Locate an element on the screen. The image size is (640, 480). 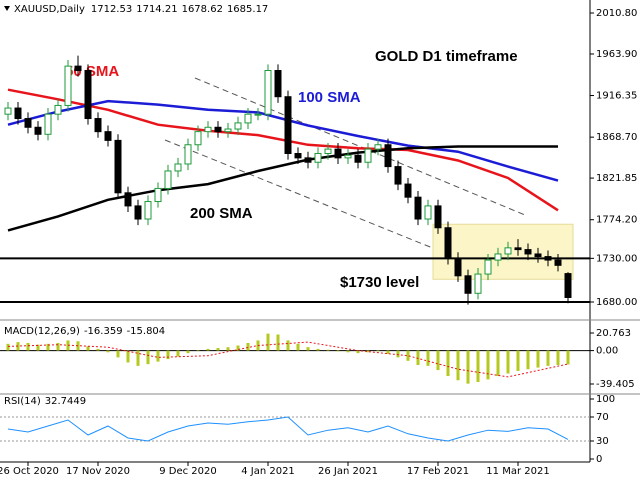
y-tick-label: 30 is located at coordinates (602, 441).